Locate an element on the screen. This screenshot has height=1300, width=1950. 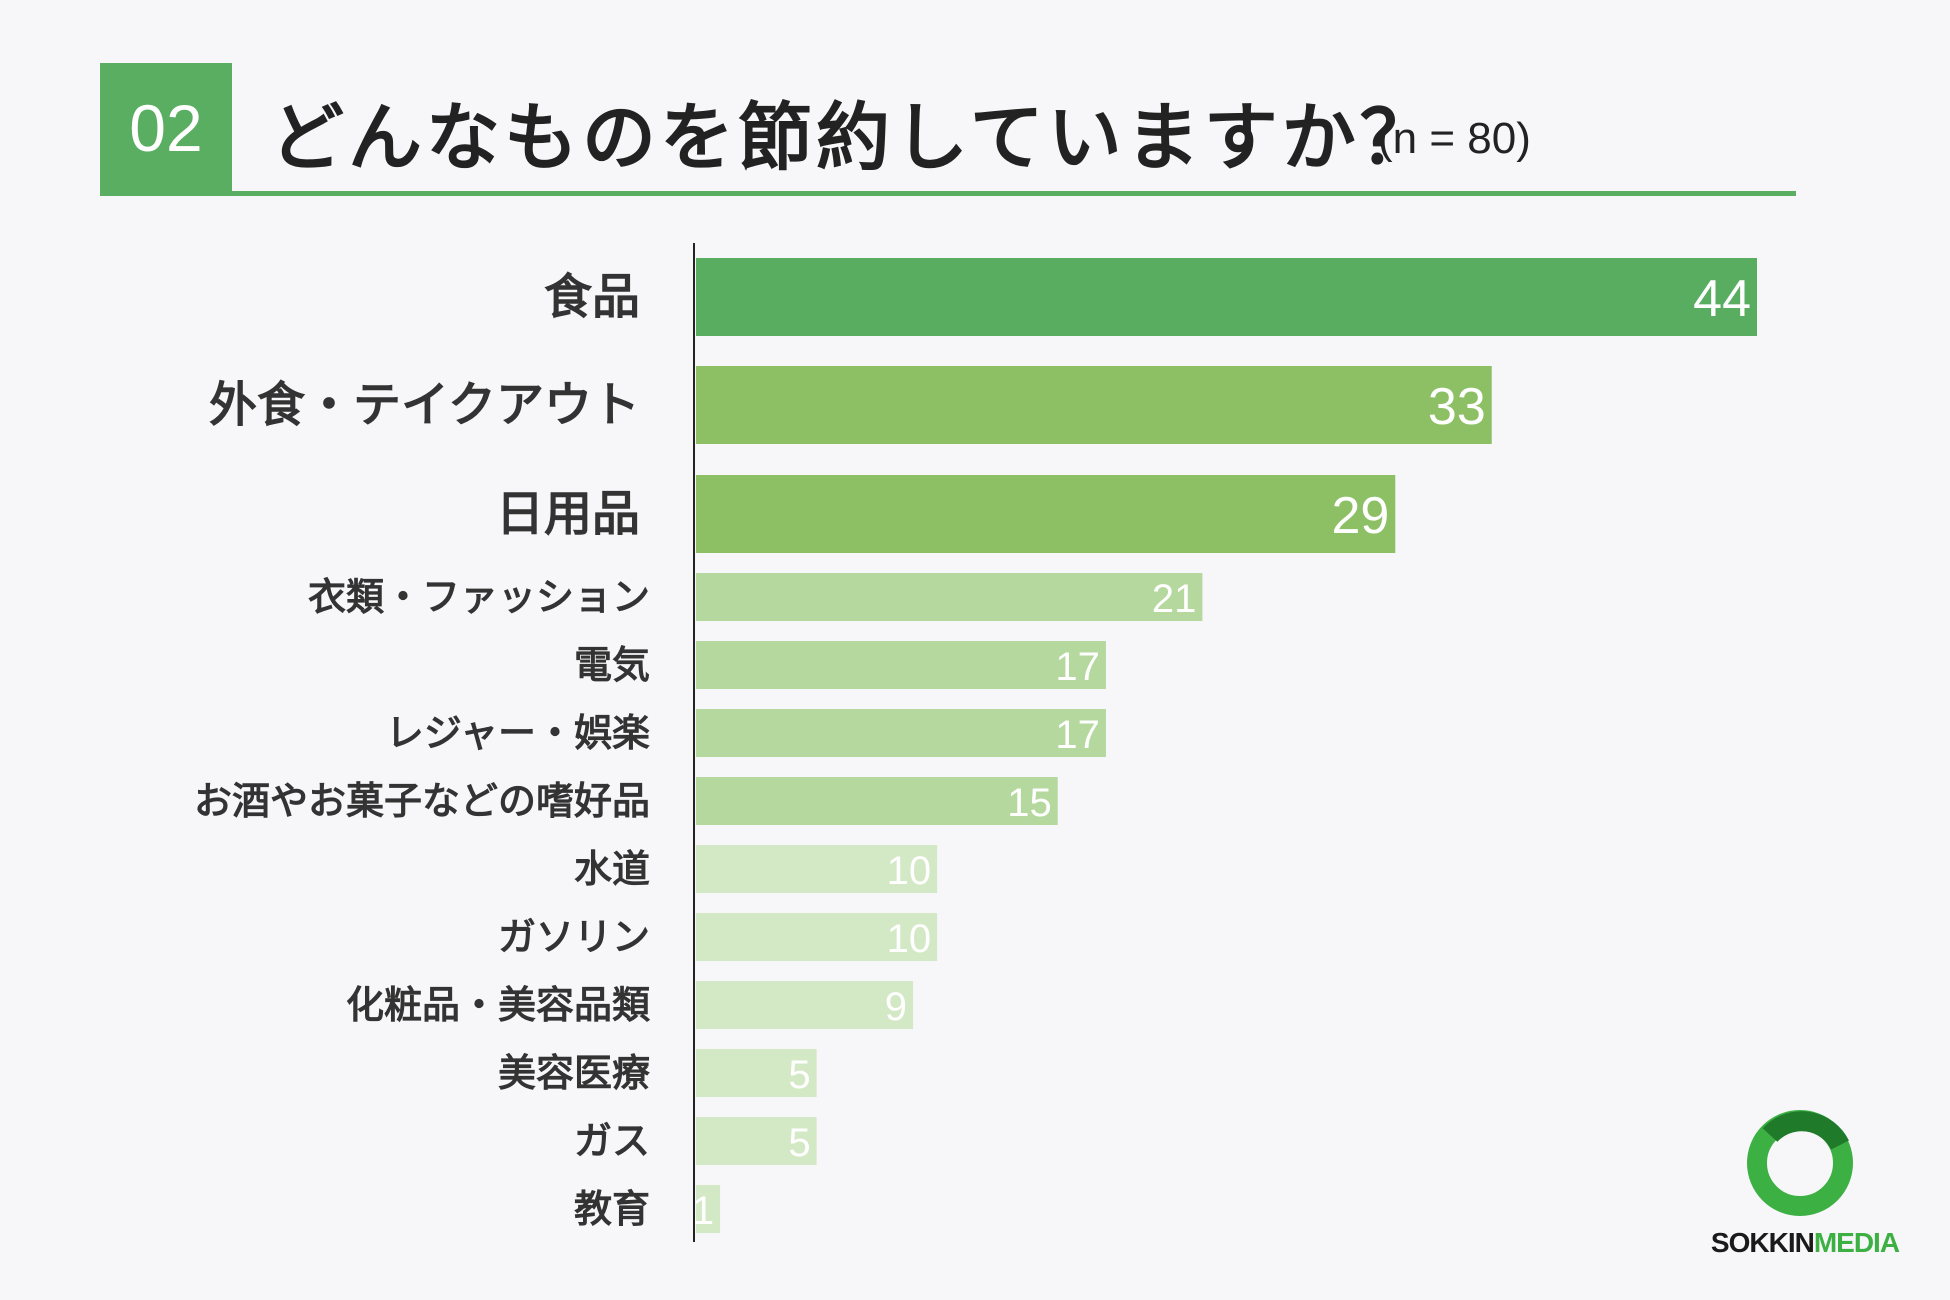
value-label-11: 5 is located at coordinates (799, 1143).